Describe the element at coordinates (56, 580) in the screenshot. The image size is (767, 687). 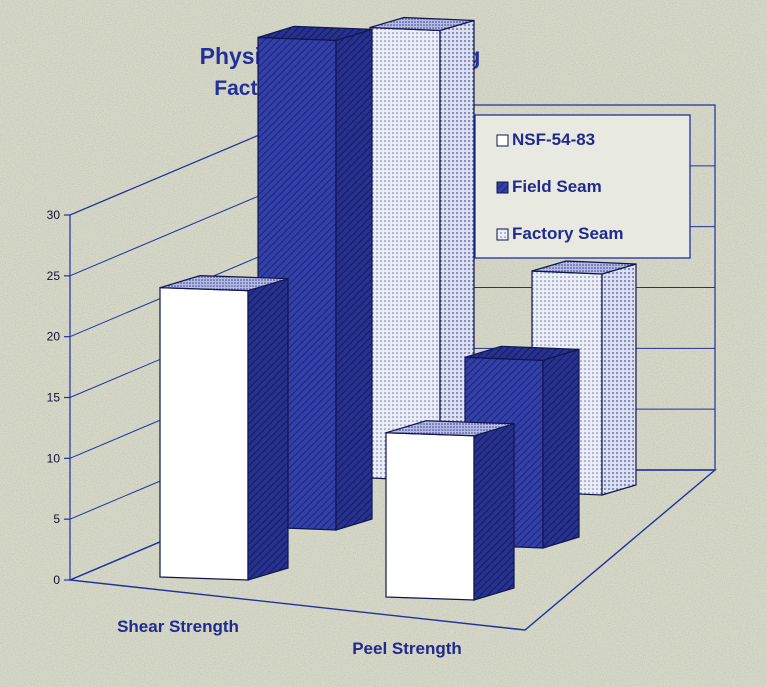
I see `y-tick-label: 0` at that location.